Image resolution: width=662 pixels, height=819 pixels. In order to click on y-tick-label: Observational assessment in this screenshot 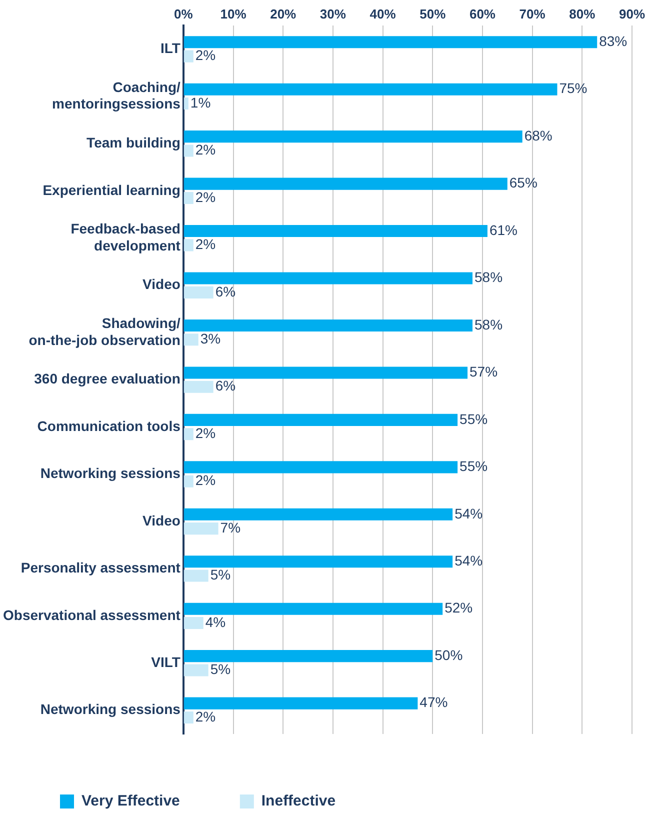, I will do `click(92, 614)`.